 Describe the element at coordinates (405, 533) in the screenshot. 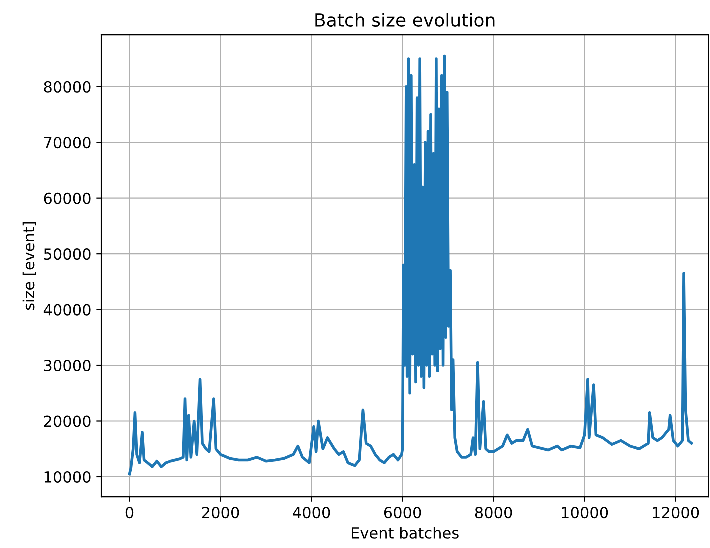

I see `x-axis-title: Event batches` at that location.